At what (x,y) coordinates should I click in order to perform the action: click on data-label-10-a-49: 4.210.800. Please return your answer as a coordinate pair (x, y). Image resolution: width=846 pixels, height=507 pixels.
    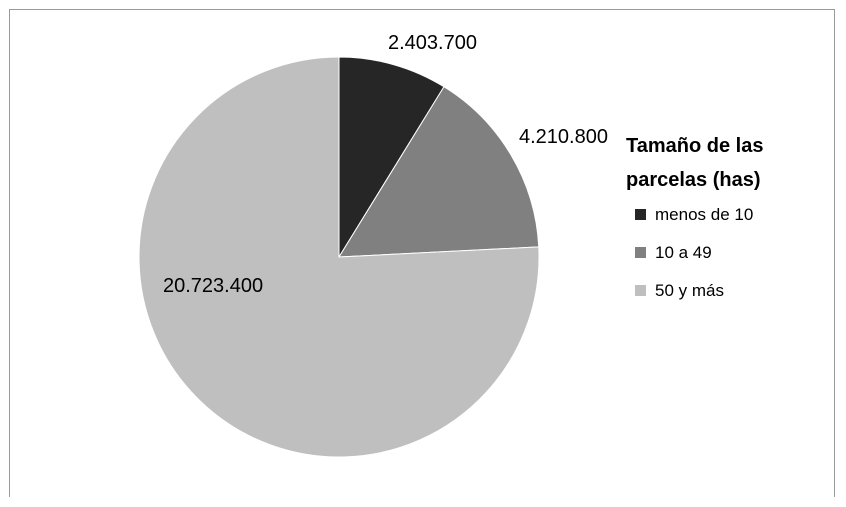
    Looking at the image, I should click on (563, 137).